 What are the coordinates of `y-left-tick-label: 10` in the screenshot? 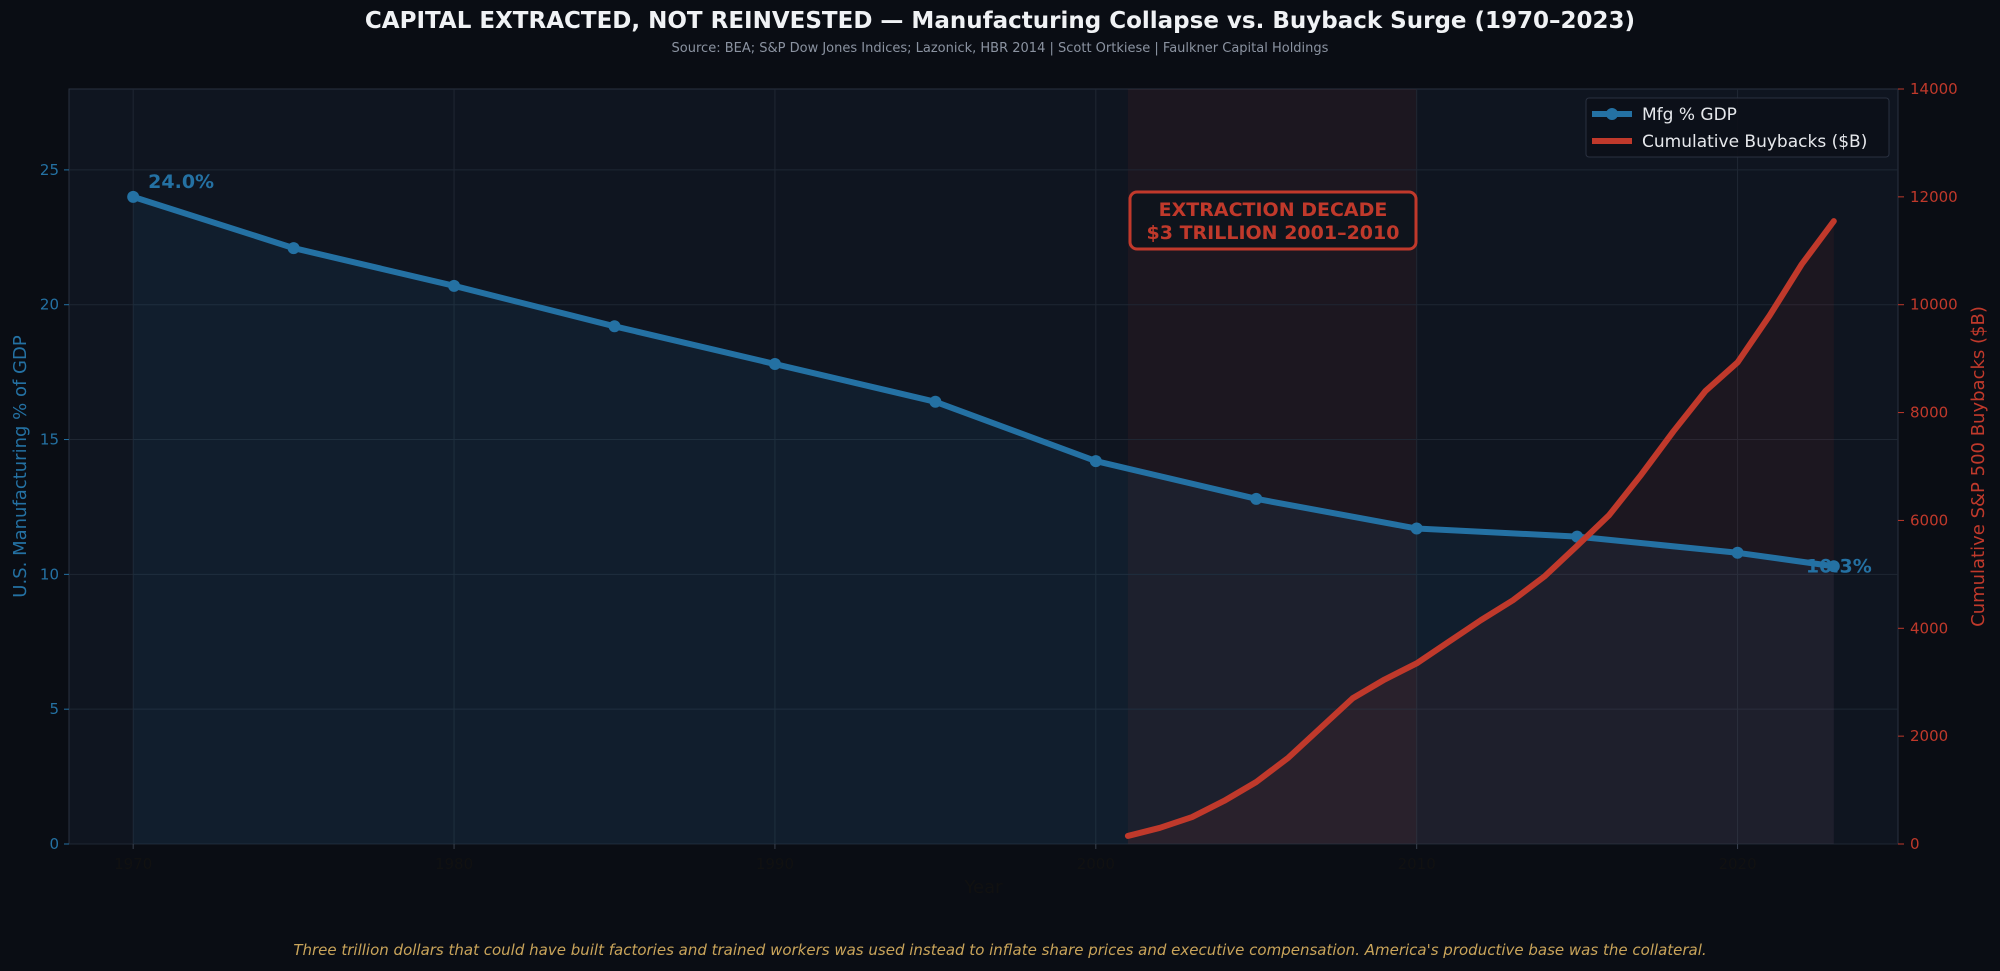 It's located at (49, 574).